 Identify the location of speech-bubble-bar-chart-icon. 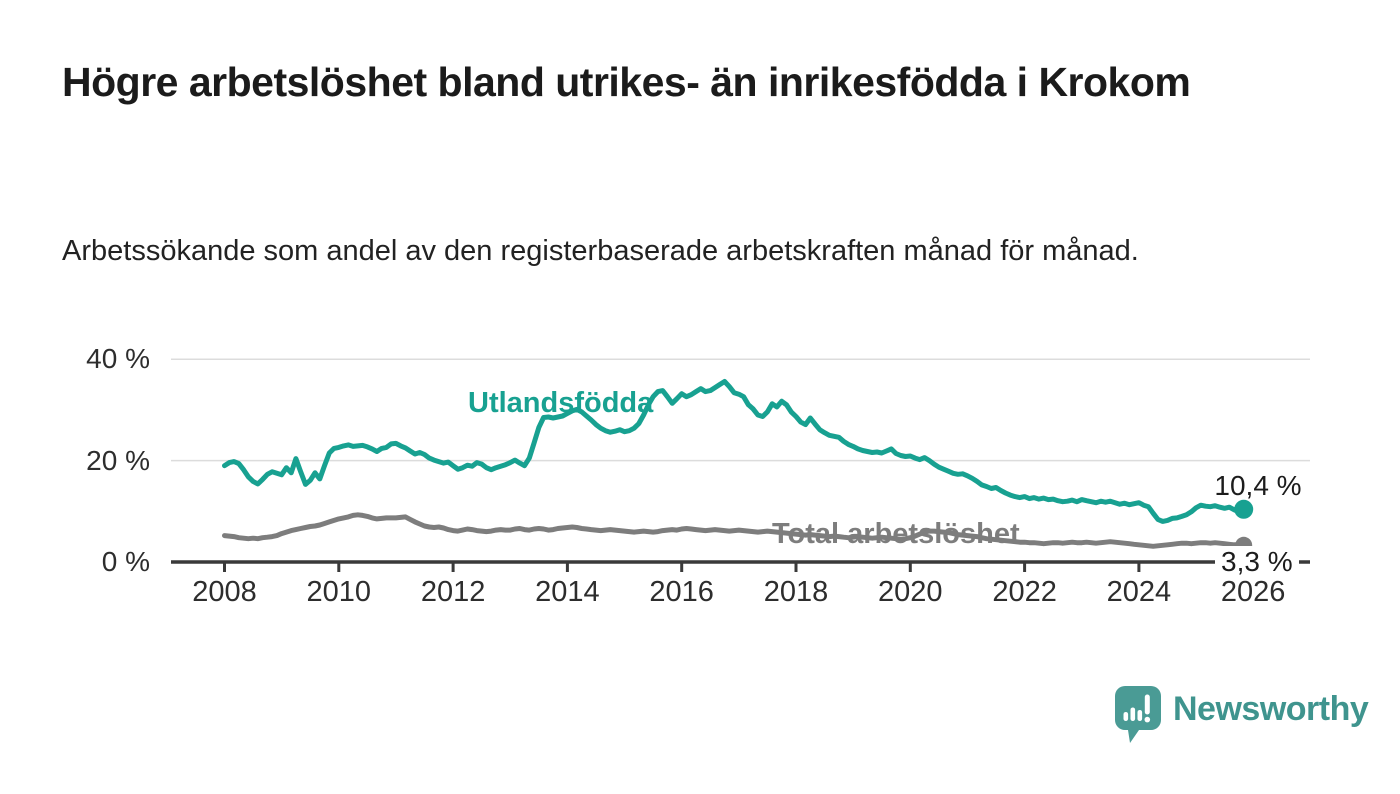
(1138, 714).